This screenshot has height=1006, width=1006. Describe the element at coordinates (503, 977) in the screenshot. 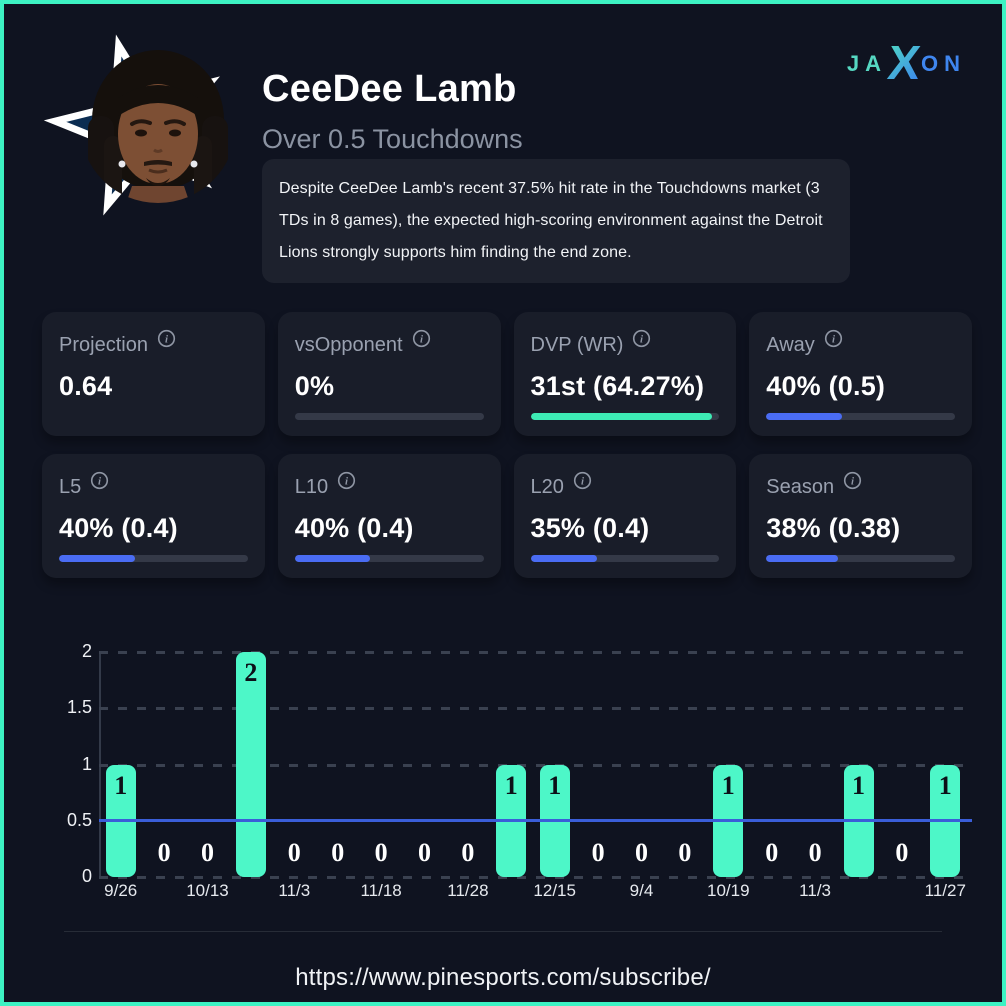

I see `subscribe-url: https://www.pinesports.com/subscribe/` at that location.